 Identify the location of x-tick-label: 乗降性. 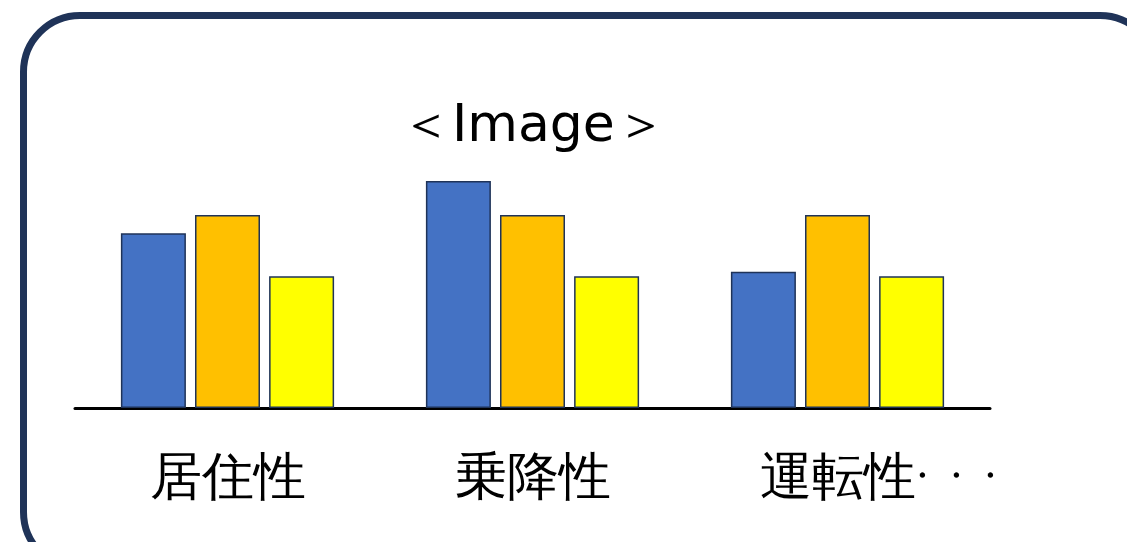
(532, 476).